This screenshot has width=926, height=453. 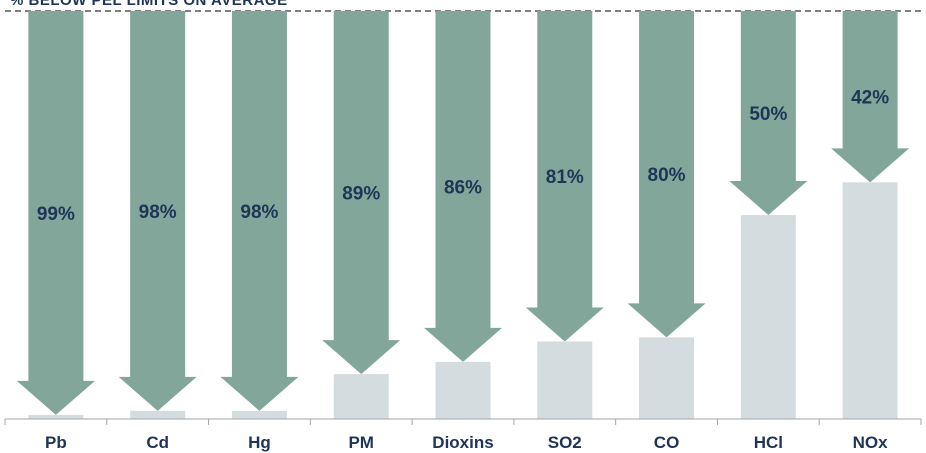 I want to click on category-label-pm: PM, so click(x=361, y=442).